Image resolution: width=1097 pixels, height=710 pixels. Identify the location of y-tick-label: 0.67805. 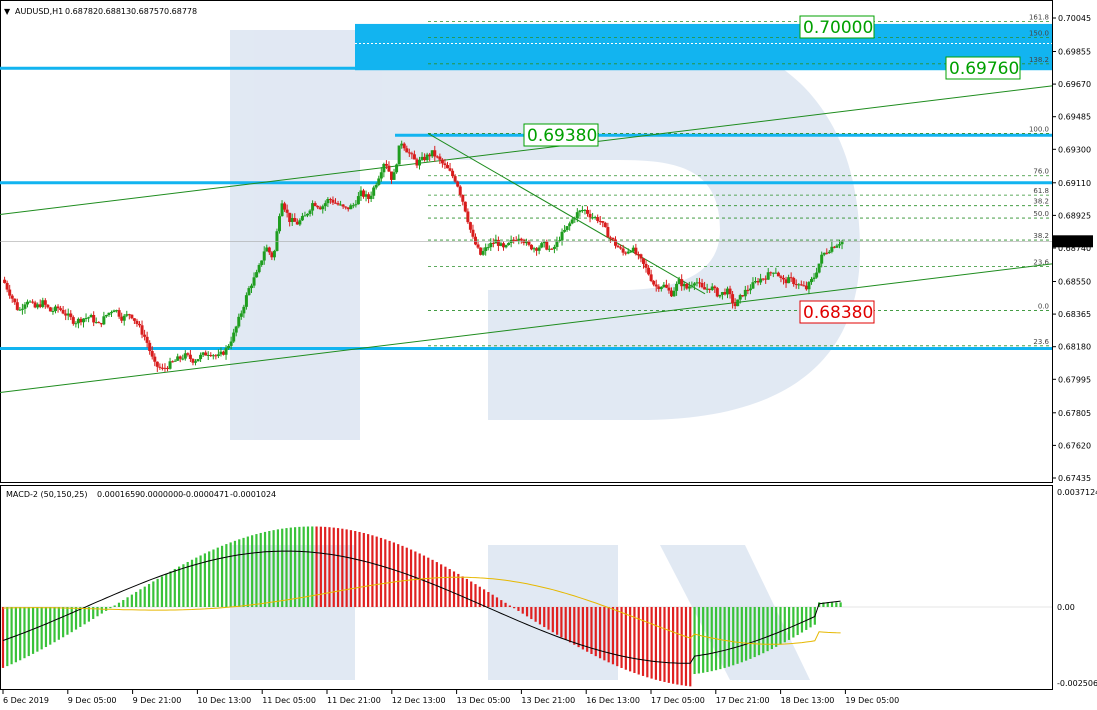
(1074, 413).